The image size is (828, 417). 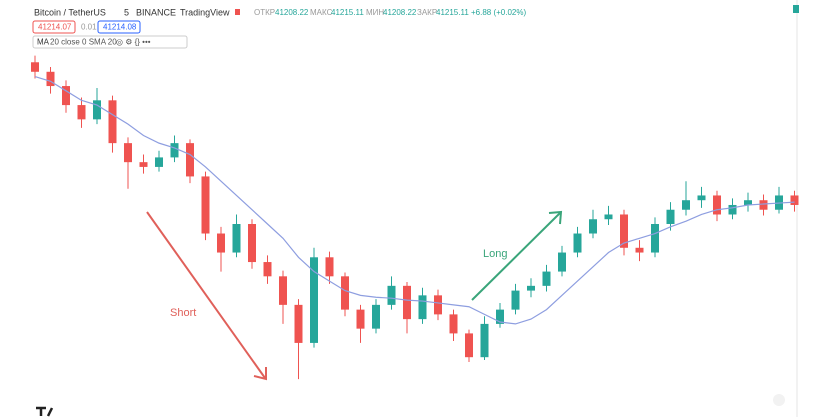 I want to click on status-dot, so click(x=237, y=12).